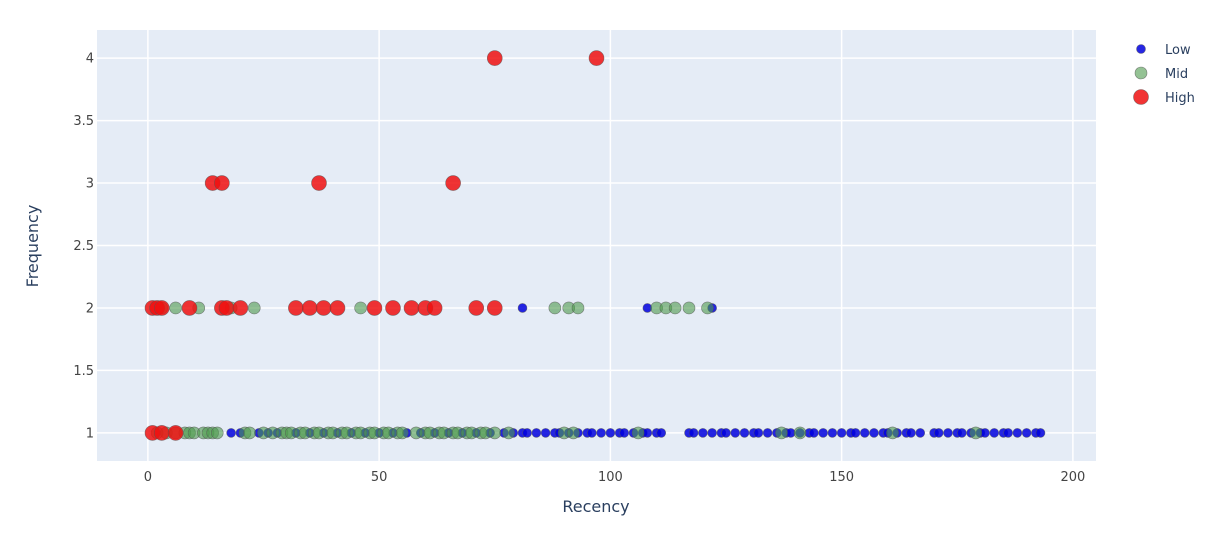  Describe the element at coordinates (90, 184) in the screenshot. I see `y-tick-label: 3` at that location.